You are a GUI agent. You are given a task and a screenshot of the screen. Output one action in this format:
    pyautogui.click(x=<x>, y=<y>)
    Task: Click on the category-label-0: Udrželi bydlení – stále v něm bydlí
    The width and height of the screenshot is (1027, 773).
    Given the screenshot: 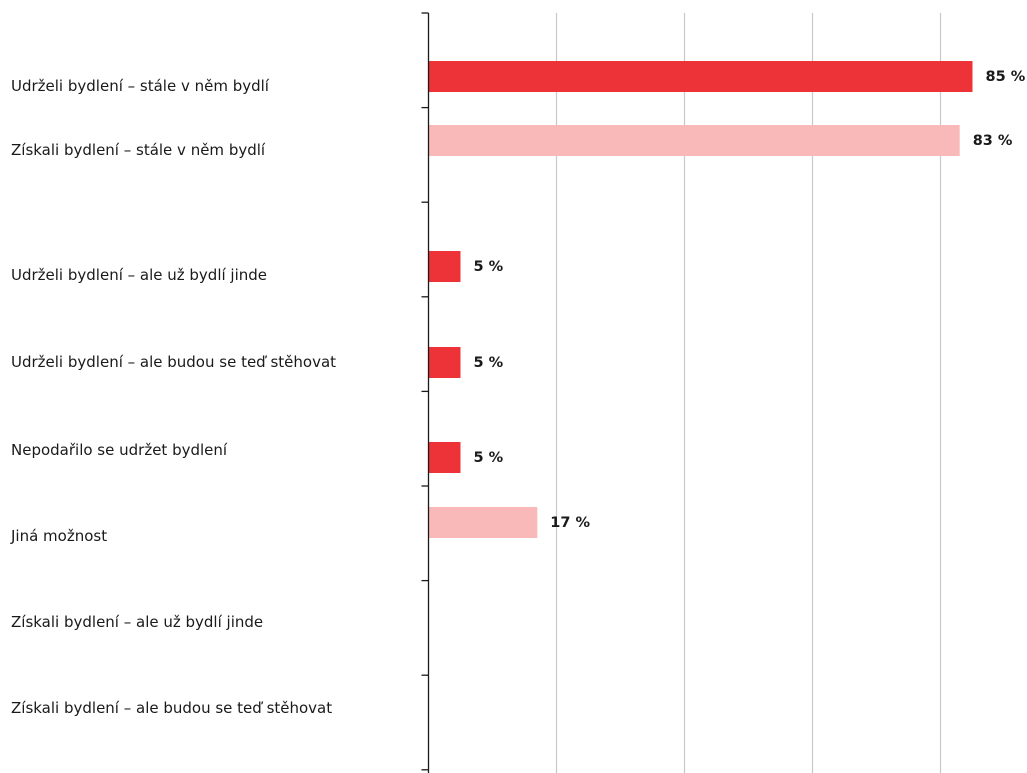 What is the action you would take?
    pyautogui.click(x=140, y=86)
    